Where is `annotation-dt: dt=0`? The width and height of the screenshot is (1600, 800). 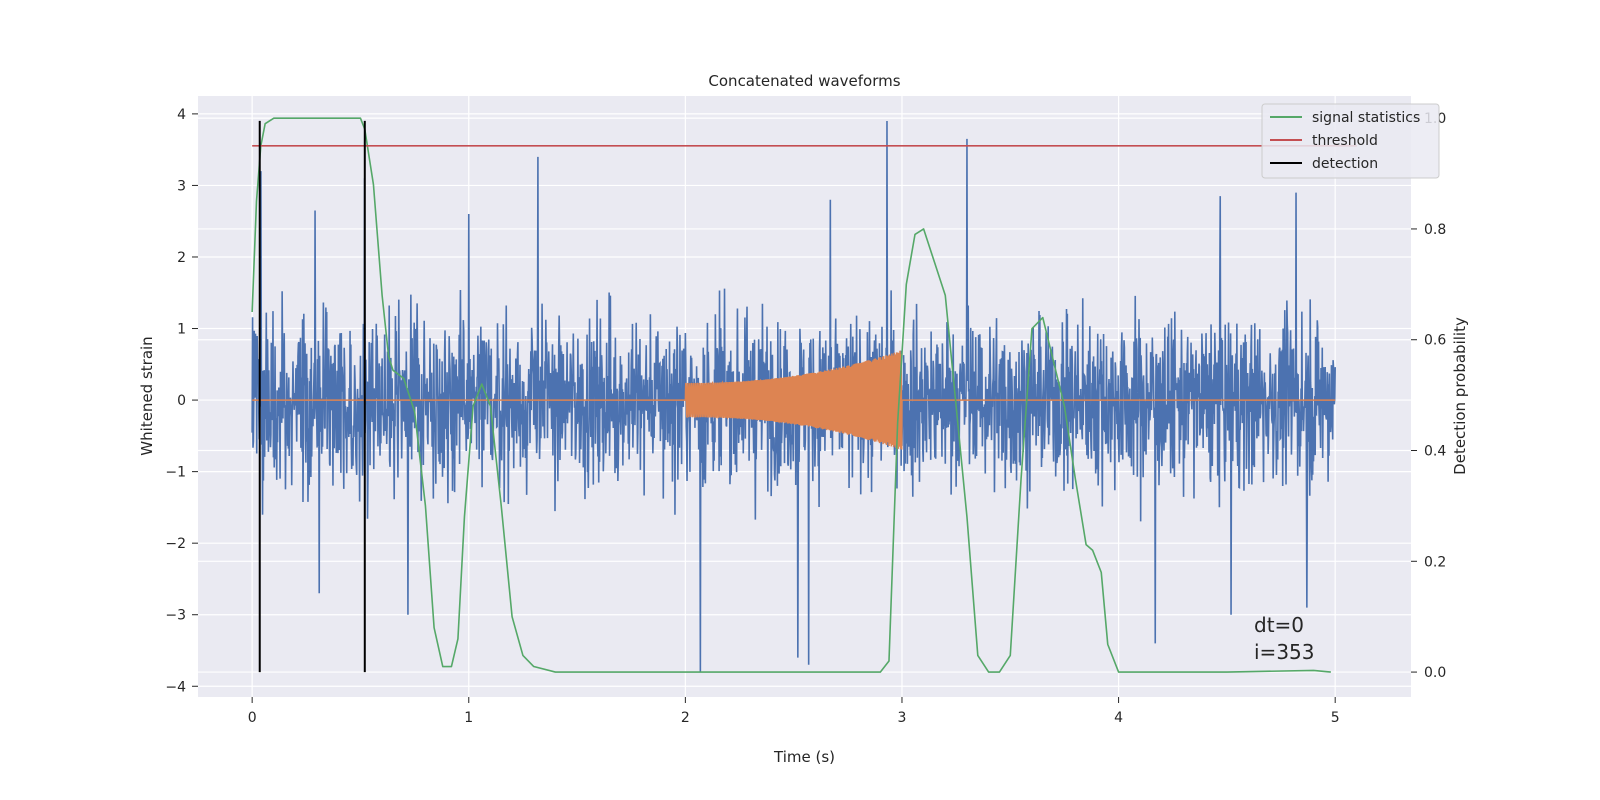
annotation-dt: dt=0 is located at coordinates (1279, 625).